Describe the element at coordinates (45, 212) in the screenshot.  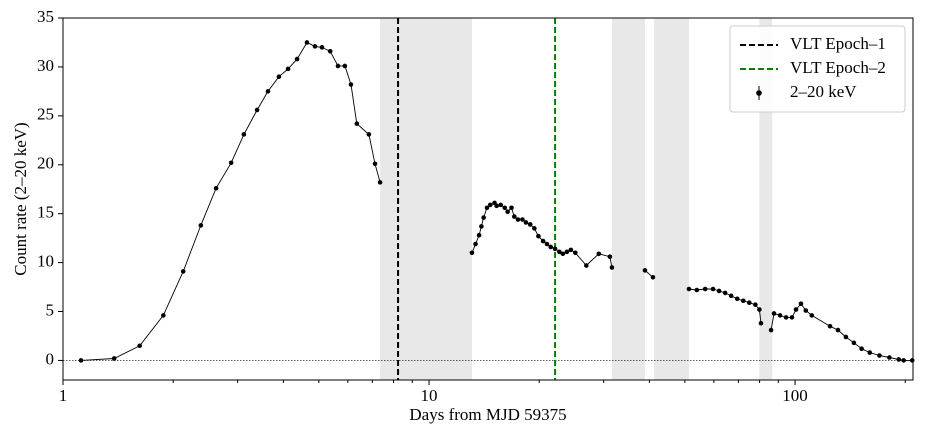
I see `y-tick-label: 15` at that location.